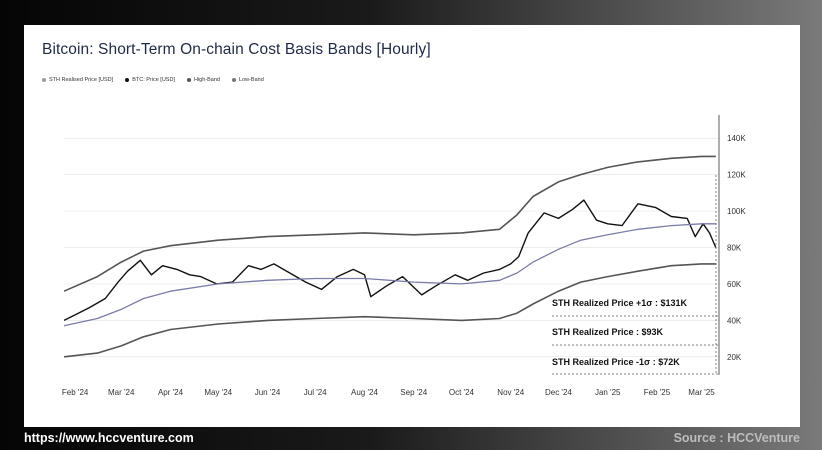  I want to click on annotation-low-band: STH Realized Price -1σ : $72K, so click(616, 362).